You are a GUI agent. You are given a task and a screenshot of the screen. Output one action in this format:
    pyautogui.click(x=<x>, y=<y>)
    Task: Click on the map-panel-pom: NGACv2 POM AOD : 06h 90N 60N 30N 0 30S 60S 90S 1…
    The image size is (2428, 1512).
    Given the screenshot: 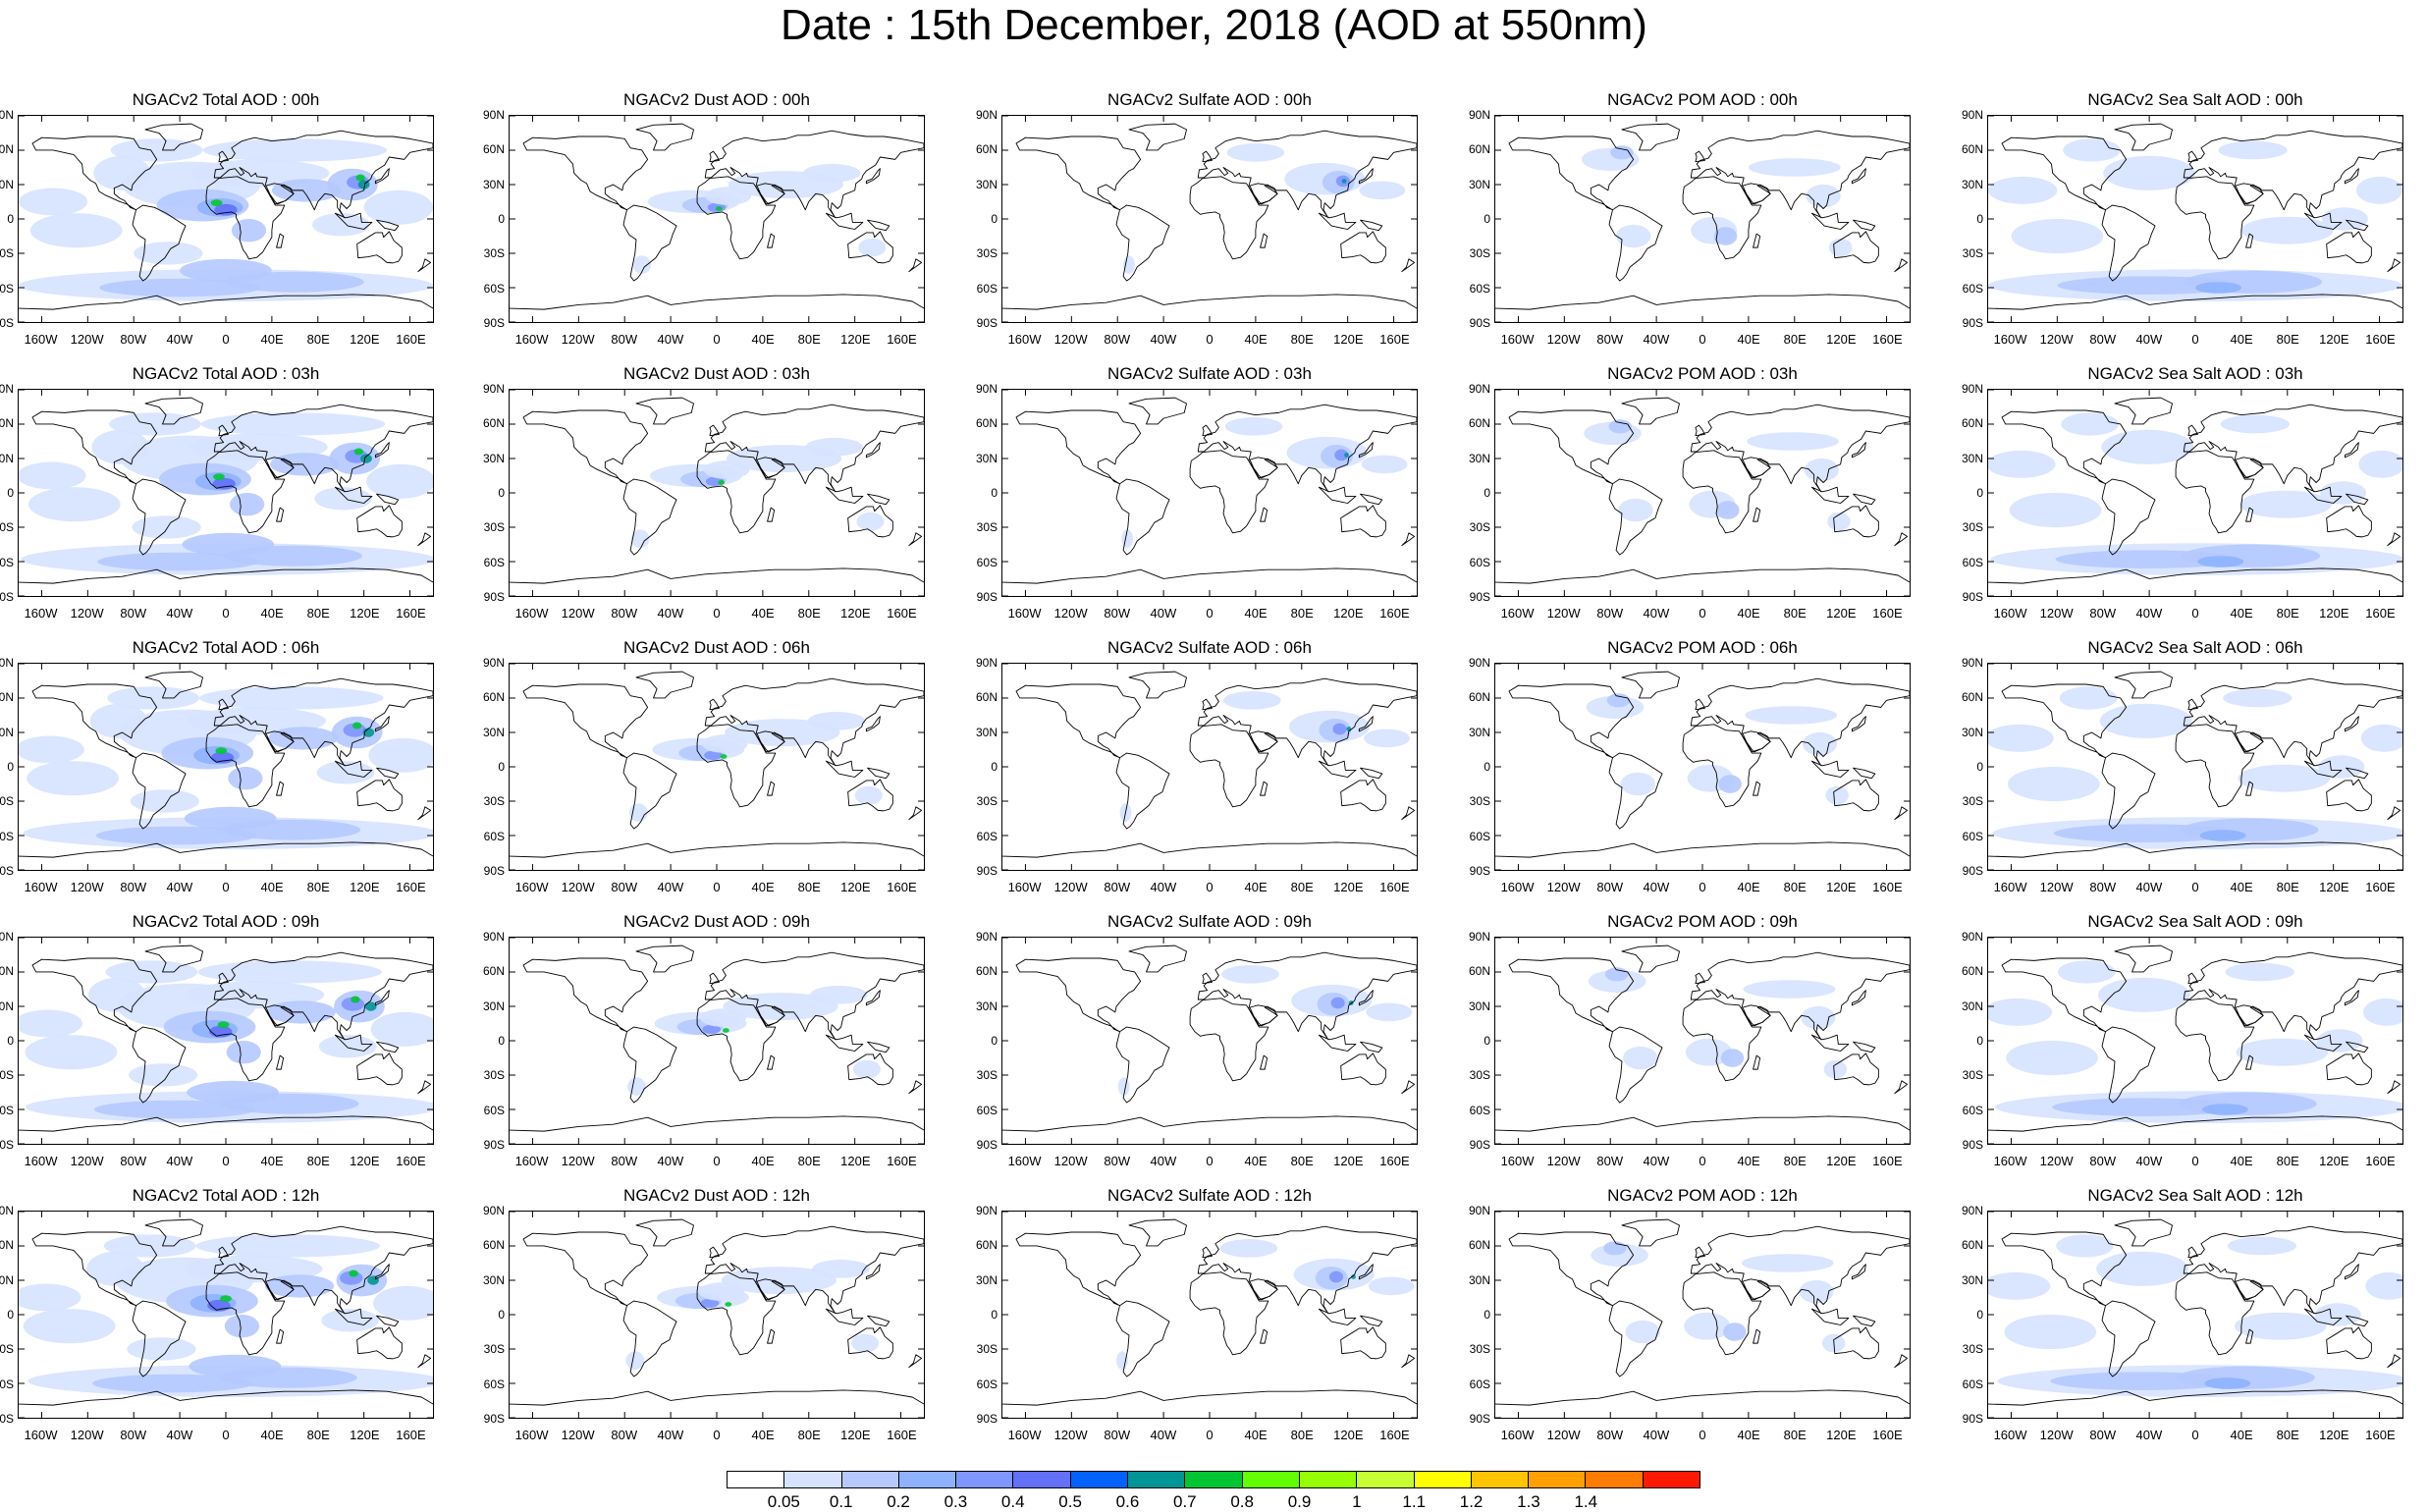 What is the action you would take?
    pyautogui.click(x=1690, y=771)
    